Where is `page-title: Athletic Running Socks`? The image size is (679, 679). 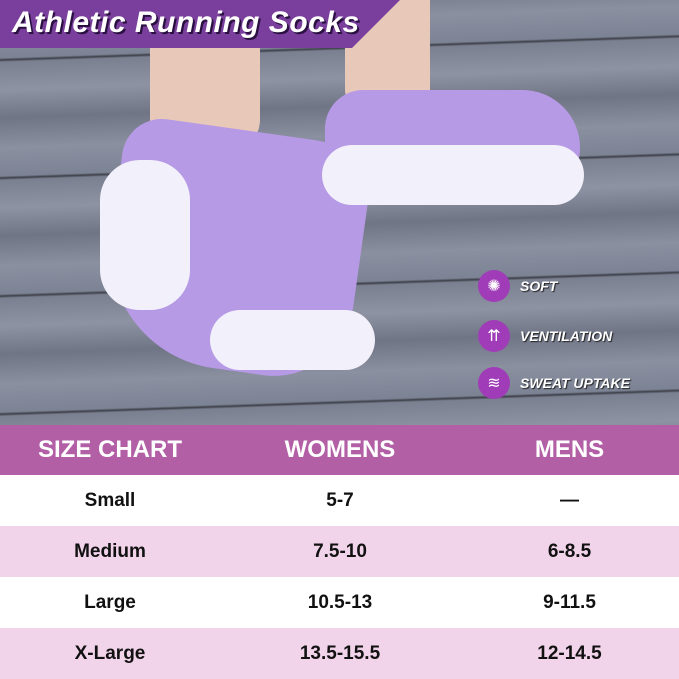
page-title: Athletic Running Socks is located at coordinates (186, 22).